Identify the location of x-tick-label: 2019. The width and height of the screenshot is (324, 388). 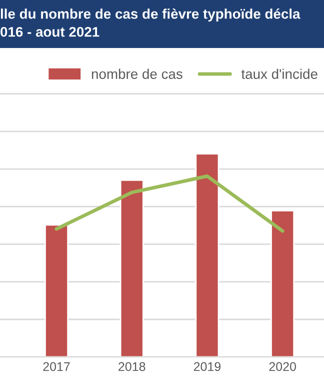
(207, 367).